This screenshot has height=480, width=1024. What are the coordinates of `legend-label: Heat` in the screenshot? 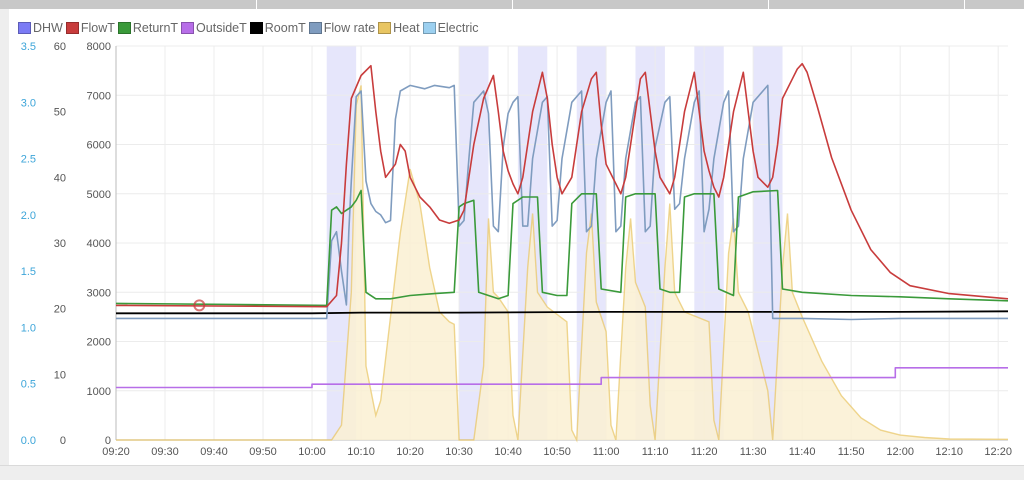 It's located at (406, 28).